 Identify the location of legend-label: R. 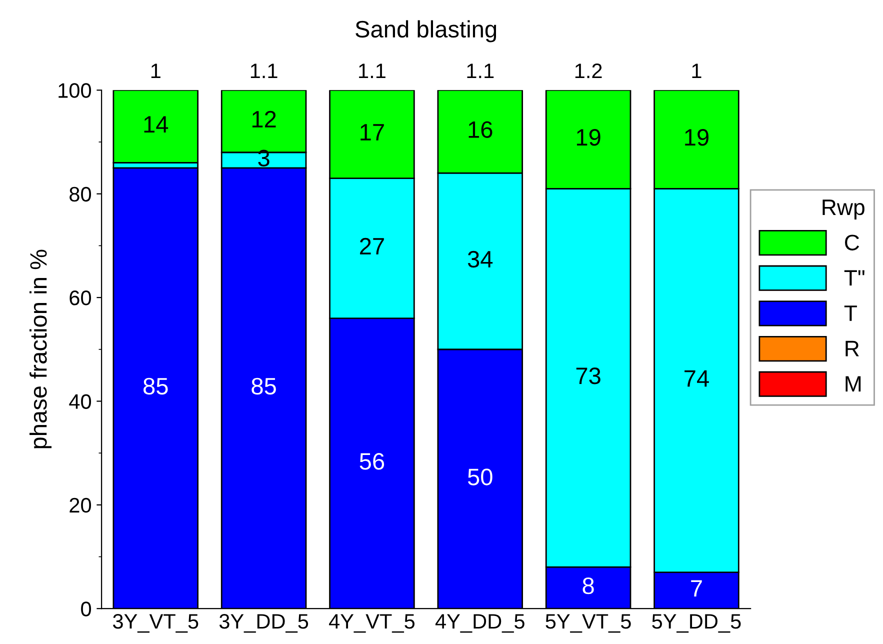
(852, 348).